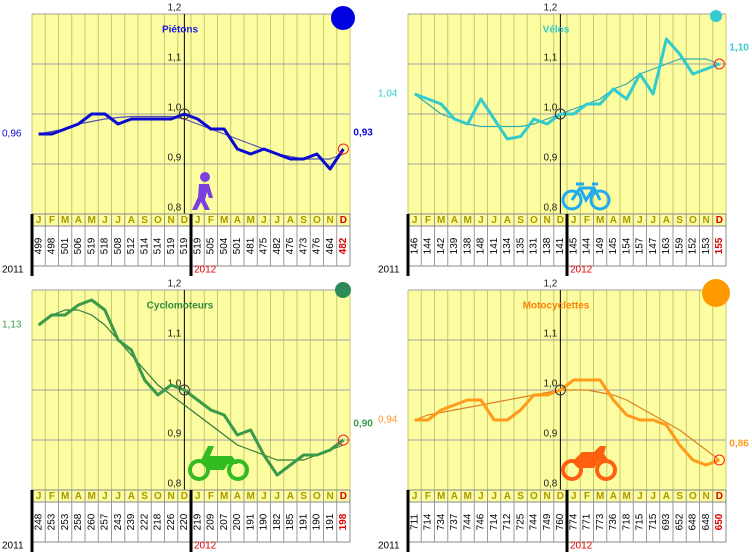 This screenshot has height=552, width=752. What do you see at coordinates (467, 521) in the screenshot?
I see `count-label: 744` at bounding box center [467, 521].